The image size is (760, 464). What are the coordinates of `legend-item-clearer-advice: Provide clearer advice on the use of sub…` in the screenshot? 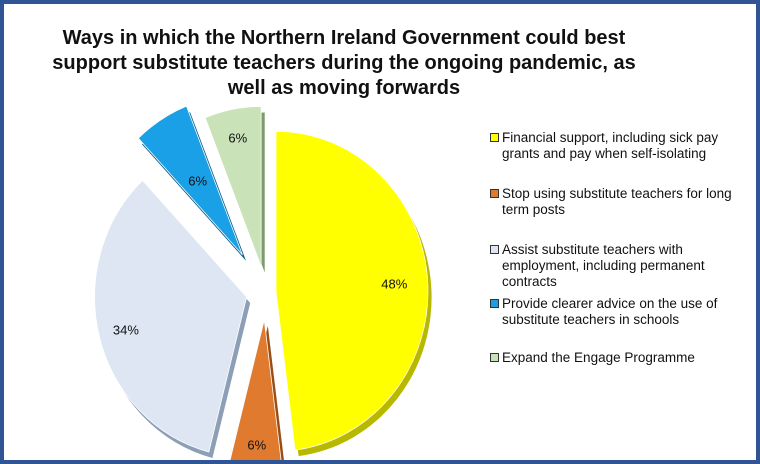 It's located at (615, 312).